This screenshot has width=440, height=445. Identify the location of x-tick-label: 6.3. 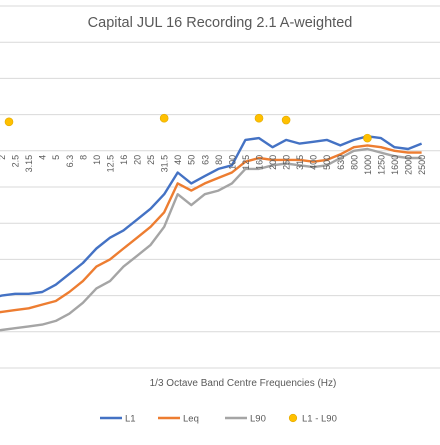
(70, 161).